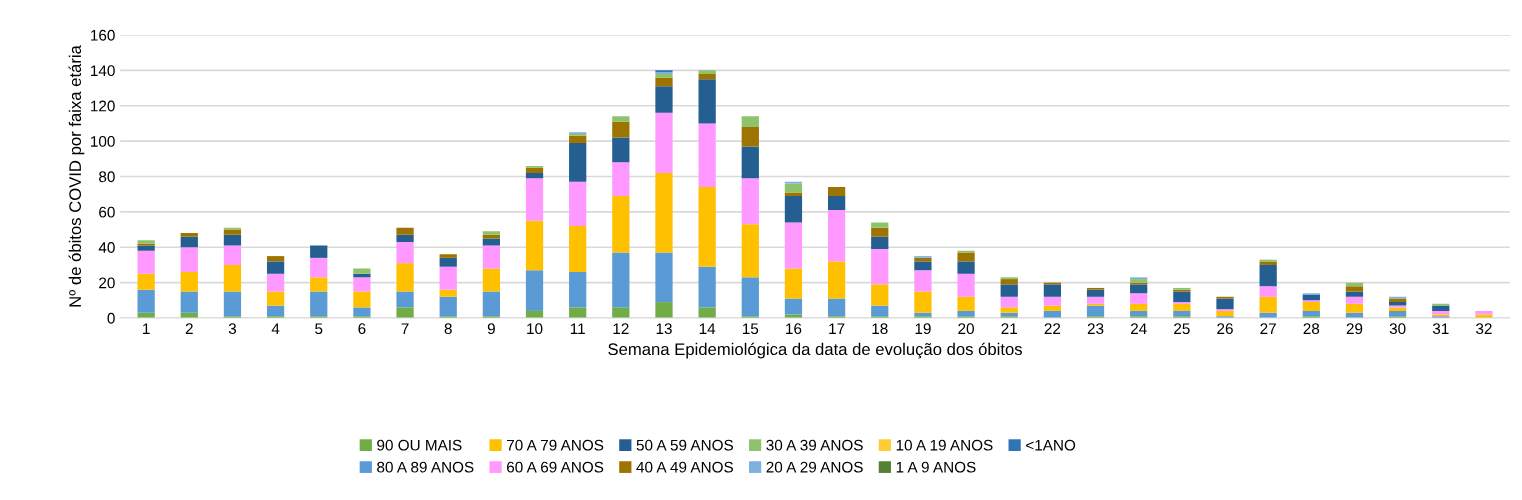 The image size is (1522, 500). I want to click on x-tick-label: 20, so click(966, 329).